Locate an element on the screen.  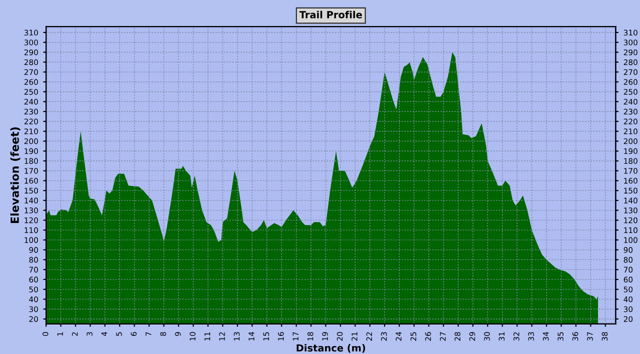
chart-title: Trail Profile is located at coordinates (330, 14).